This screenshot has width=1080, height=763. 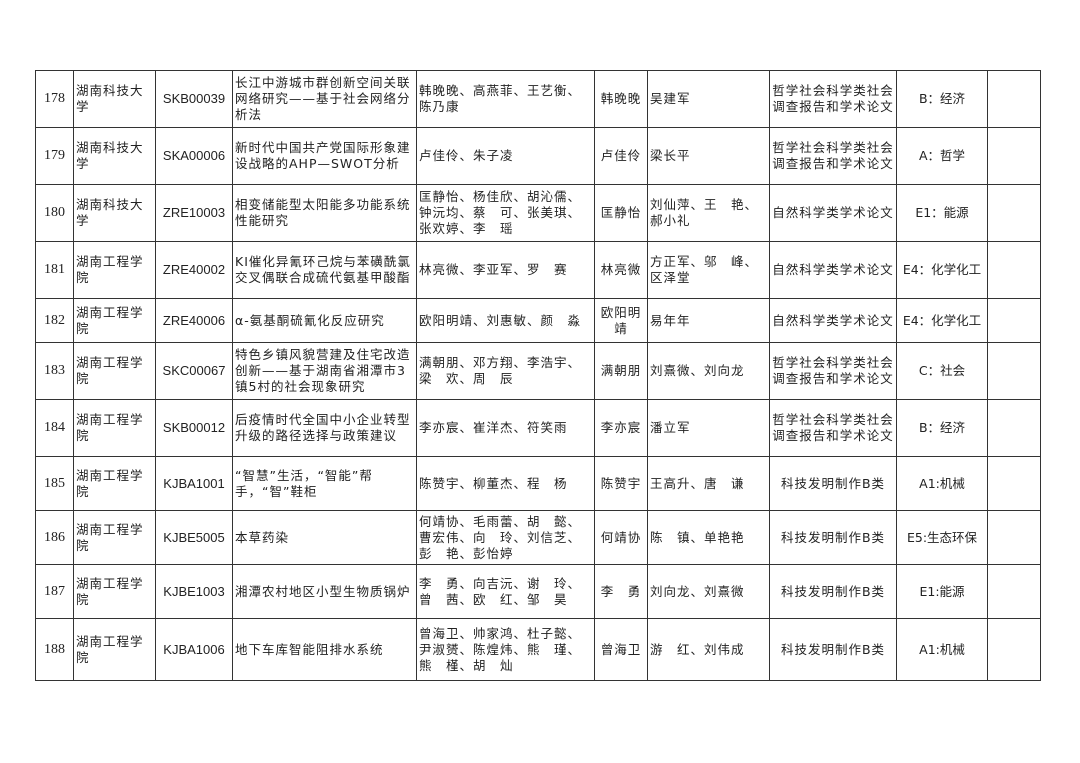 What do you see at coordinates (621, 99) in the screenshot?
I see `first-author: 韩晚晚` at bounding box center [621, 99].